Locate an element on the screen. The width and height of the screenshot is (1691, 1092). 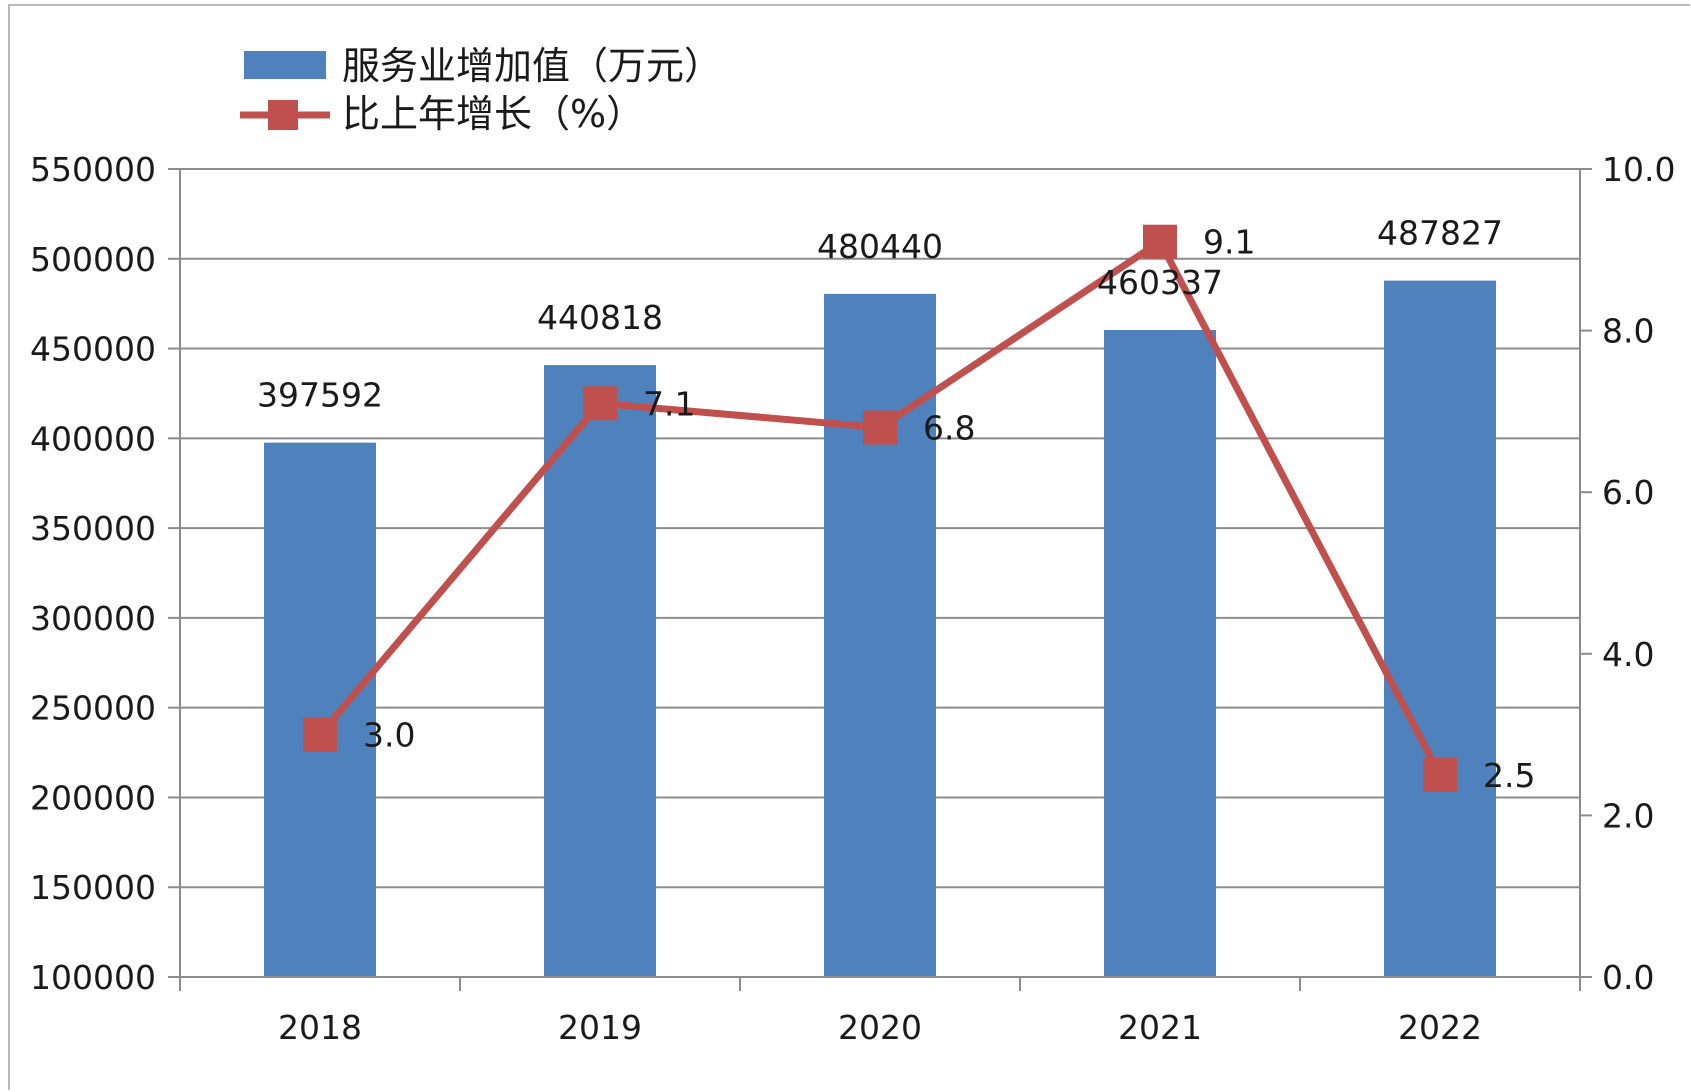
left-tick-label: 150000 is located at coordinates (93, 887).